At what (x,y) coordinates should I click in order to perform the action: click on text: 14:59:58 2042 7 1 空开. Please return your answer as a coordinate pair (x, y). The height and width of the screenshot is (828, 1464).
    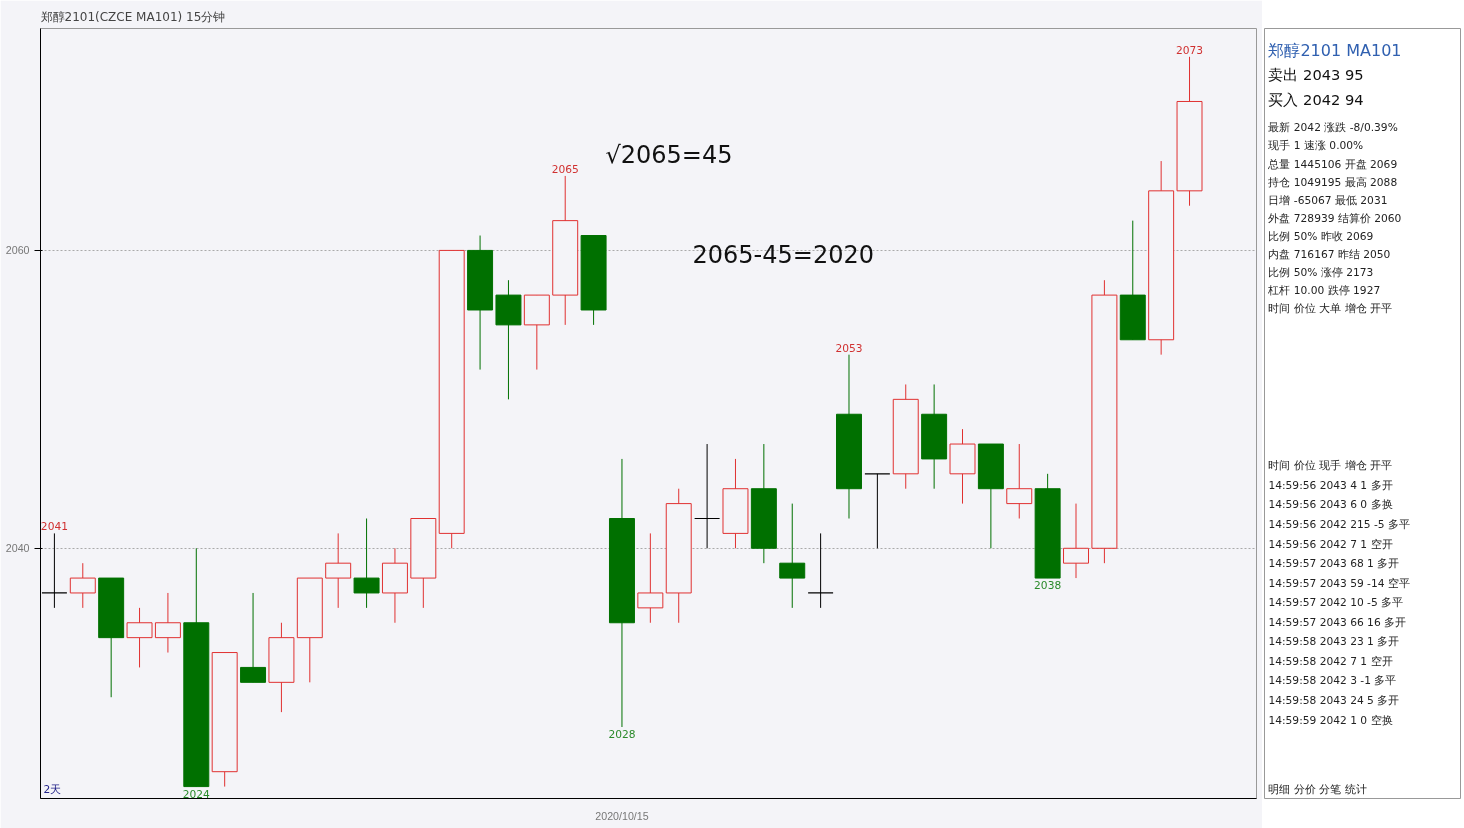
    Looking at the image, I should click on (1330, 661).